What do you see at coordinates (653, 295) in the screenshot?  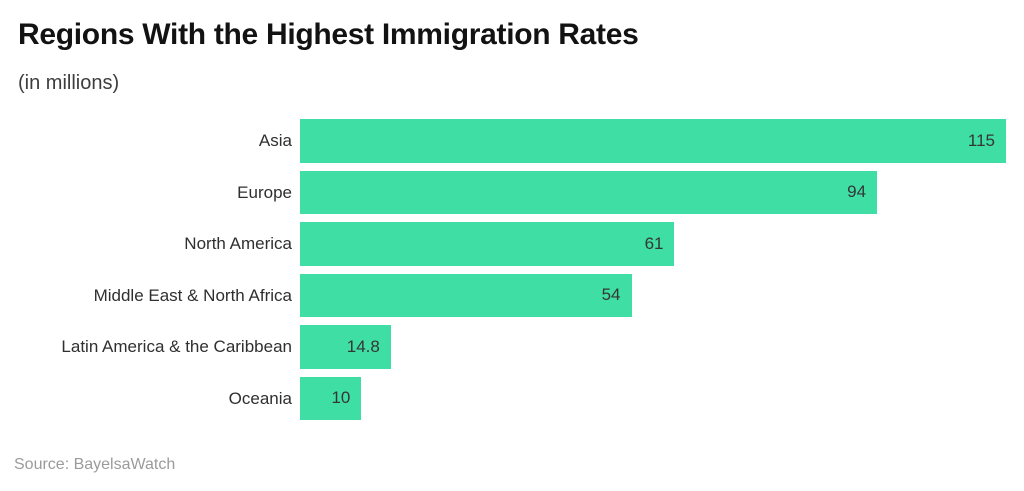 I see `bar-track: 54` at bounding box center [653, 295].